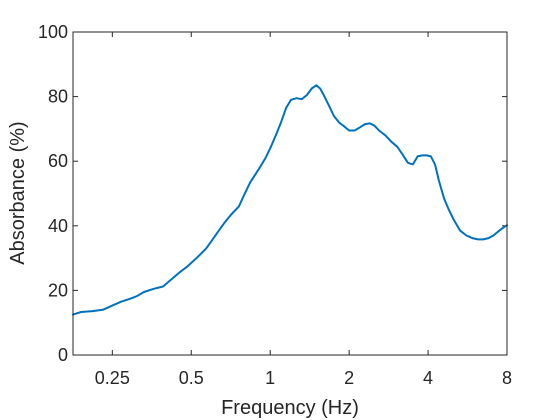 This screenshot has height=420, width=560. Describe the element at coordinates (290, 408) in the screenshot. I see `x-axis-title: Frequency (Hz)` at that location.